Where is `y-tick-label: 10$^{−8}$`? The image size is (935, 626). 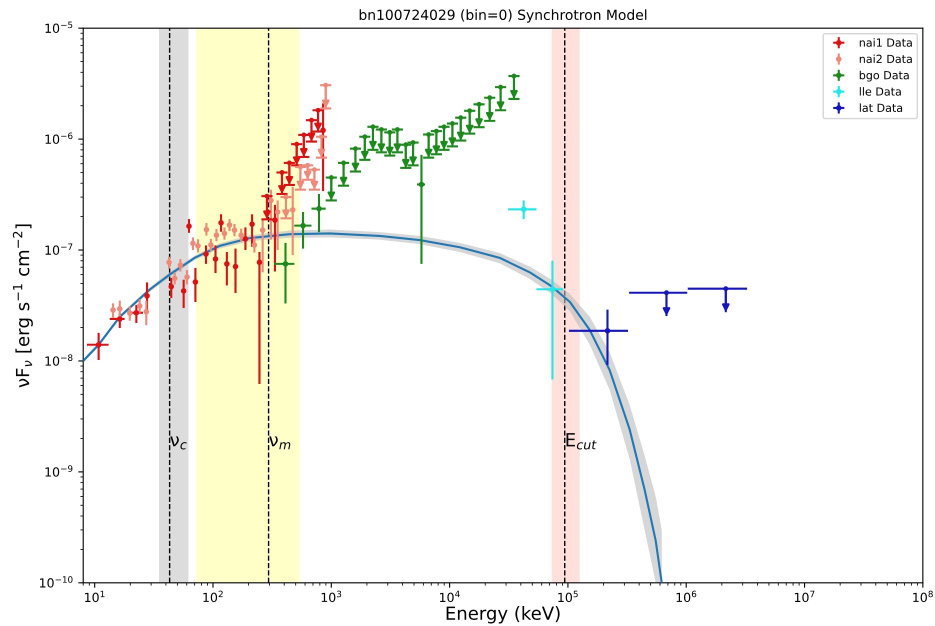
y-tick-label: 10$^{−8}$ is located at coordinates (58, 360).